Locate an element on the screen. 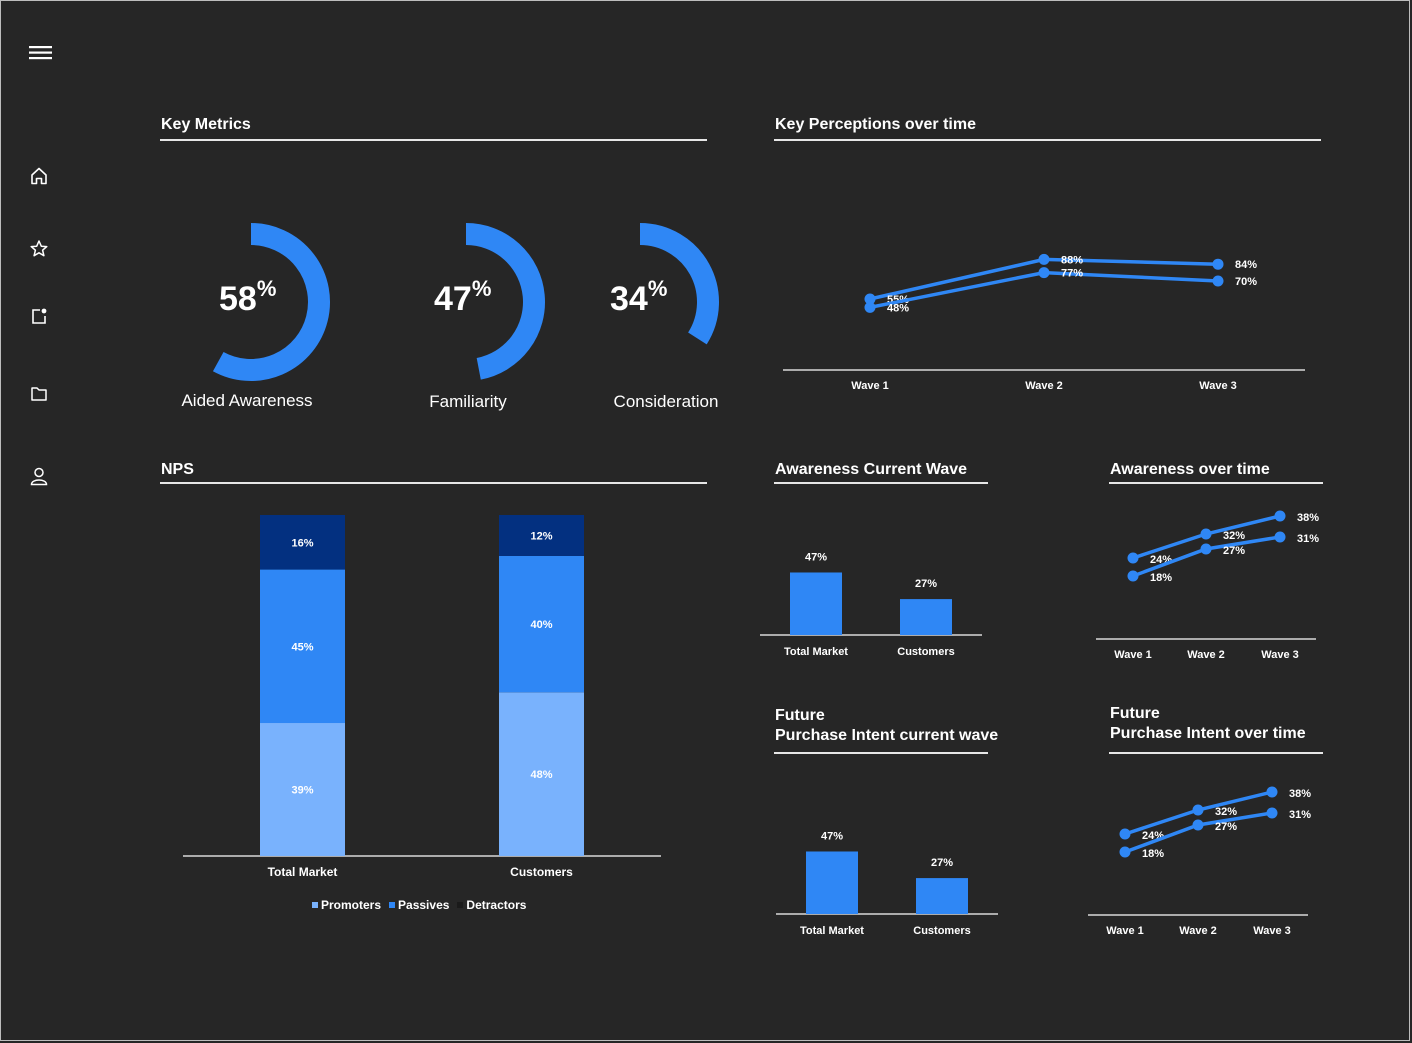  data-label: 88% is located at coordinates (1072, 260).